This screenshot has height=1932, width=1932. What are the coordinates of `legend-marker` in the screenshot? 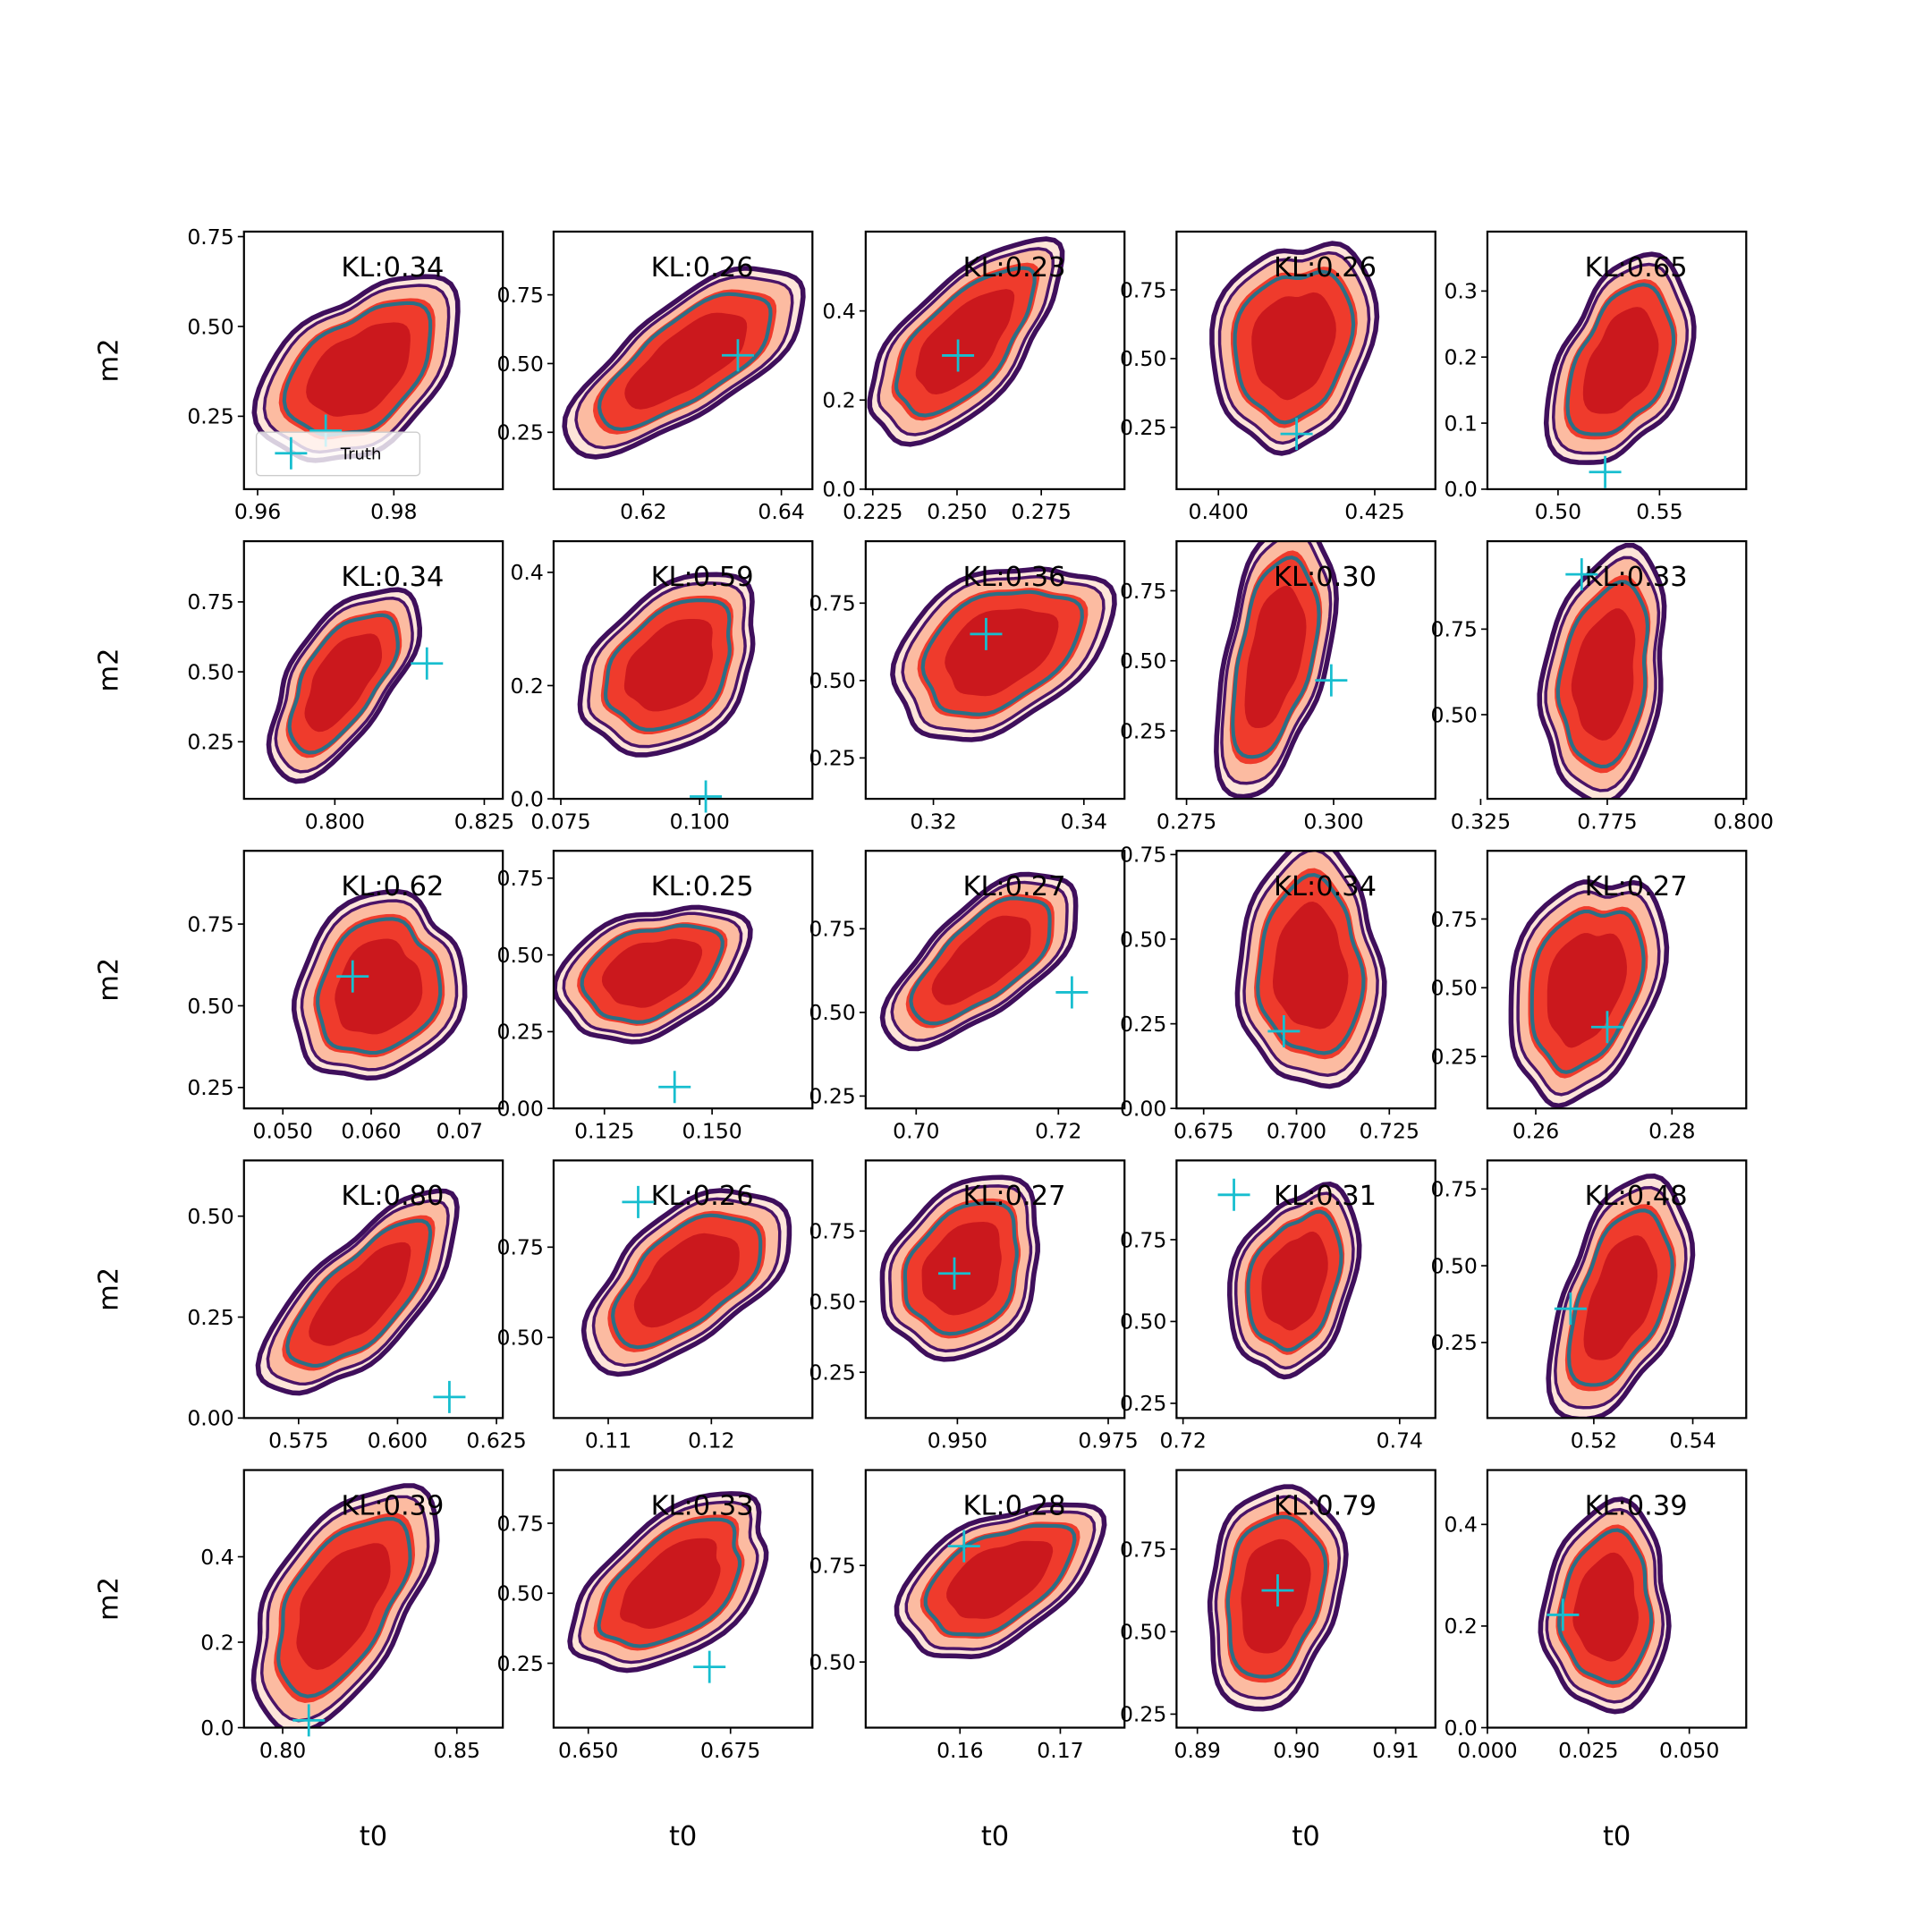 It's located at (291, 453).